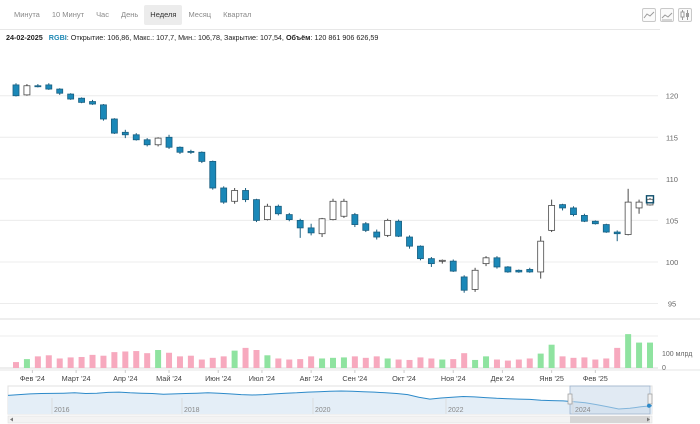 This screenshot has width=700, height=424. Describe the element at coordinates (672, 262) in the screenshot. I see `price-tick-label: 100` at that location.